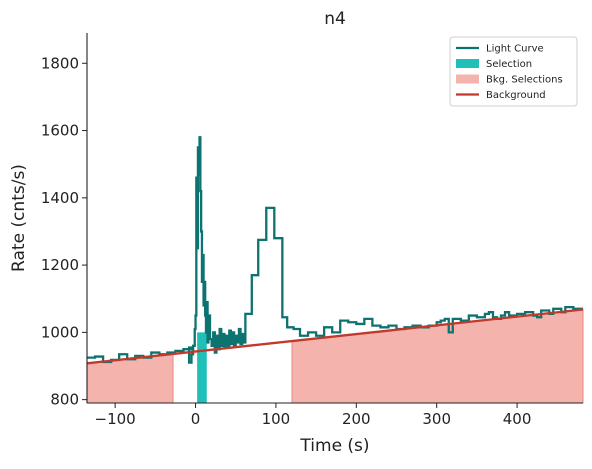 This screenshot has width=592, height=469. I want to click on y-tick-label: 1800, so click(60, 63).